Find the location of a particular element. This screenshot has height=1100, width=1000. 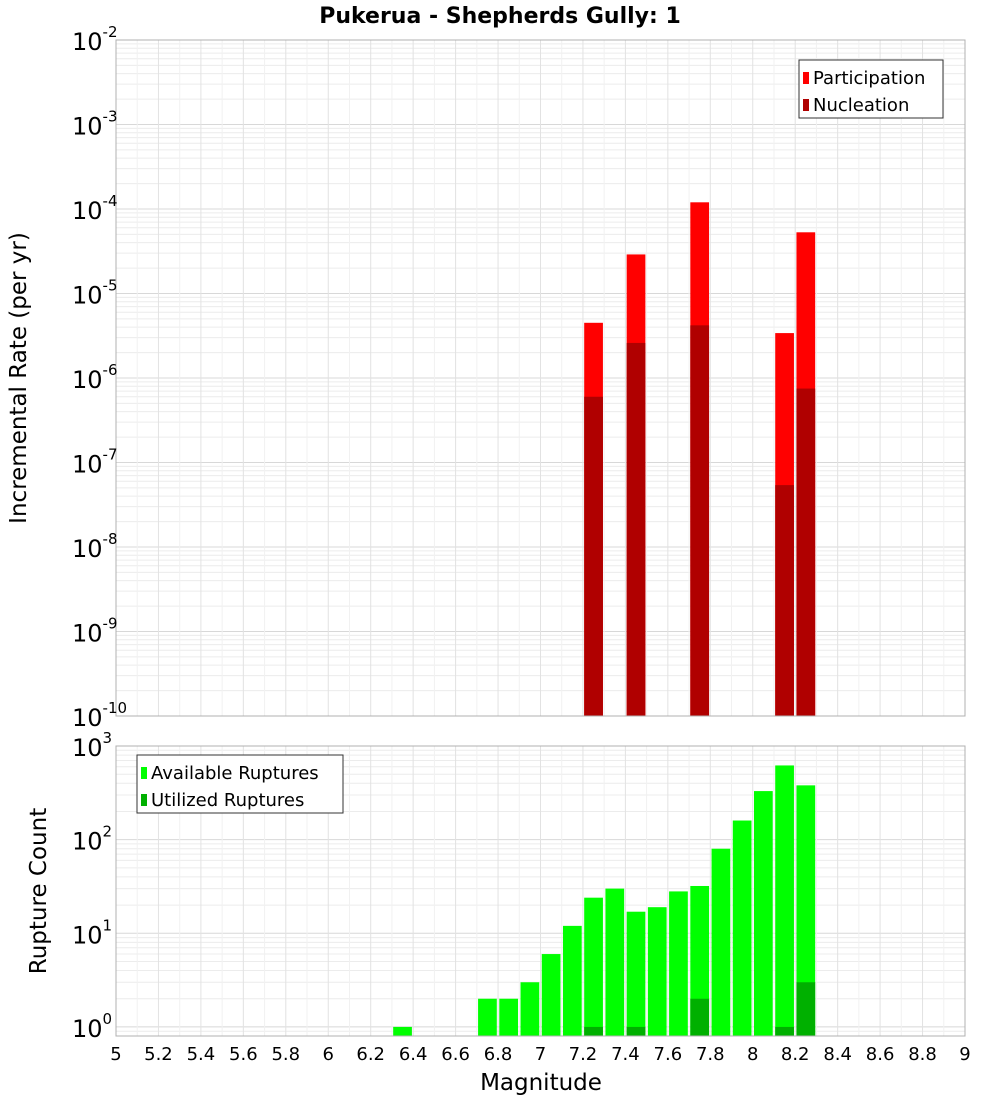

legend: Available Ruptures Utilized Ruptures is located at coordinates (240, 784).